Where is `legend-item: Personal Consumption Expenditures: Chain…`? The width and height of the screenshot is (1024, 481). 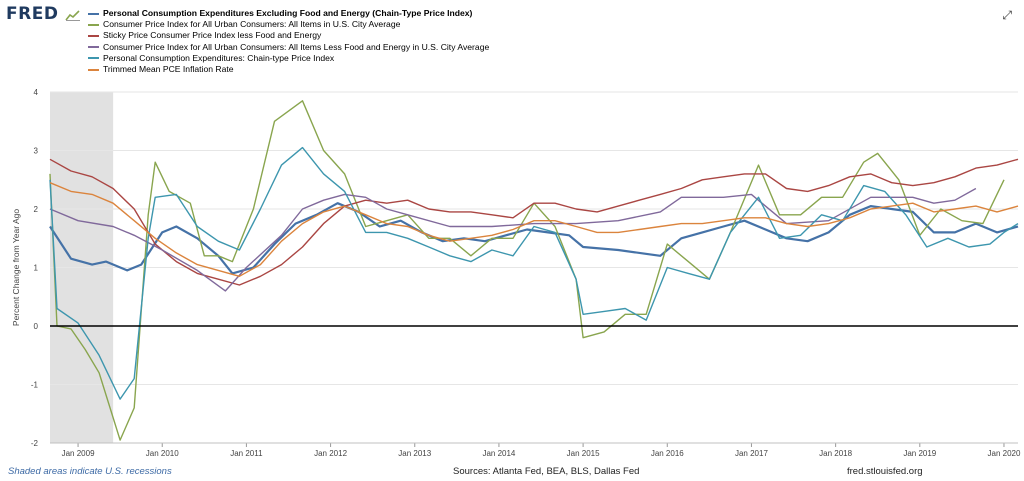
legend-item: Personal Consumption Expenditures: Chain… is located at coordinates (288, 58).